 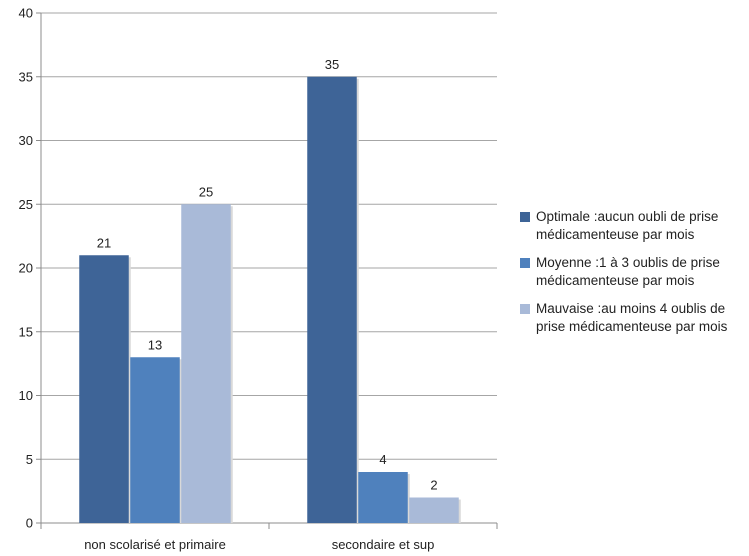 I want to click on legend-swatch-optimale, so click(x=525, y=217).